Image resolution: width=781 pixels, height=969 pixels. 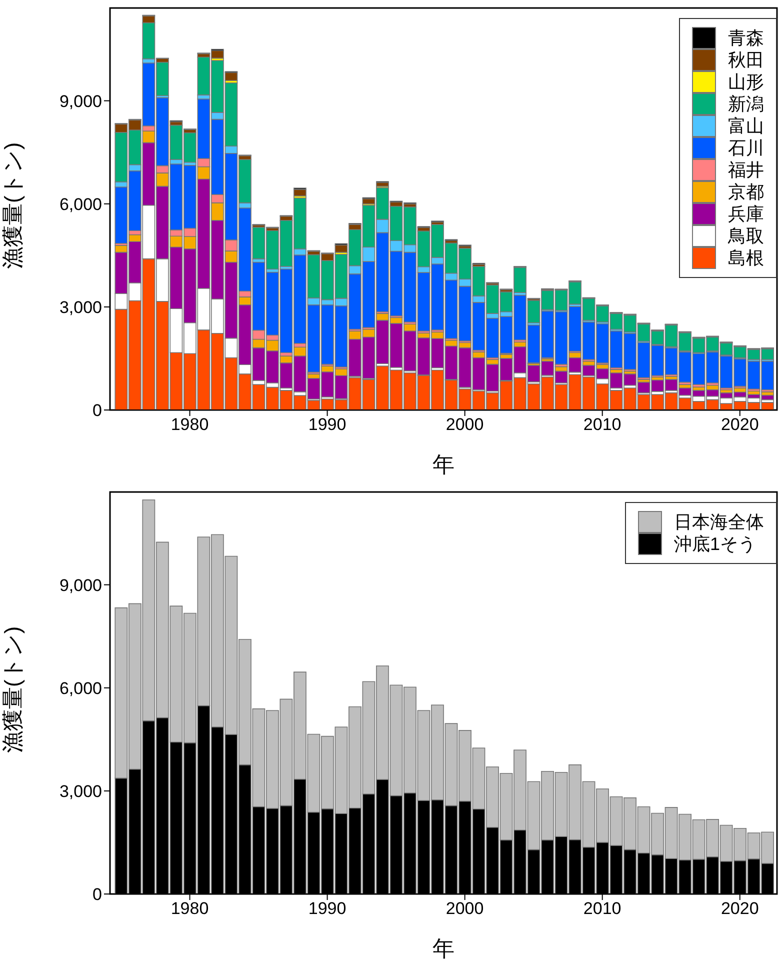 What do you see at coordinates (746, 38) in the screenshot?
I see `legend-label: 青森` at bounding box center [746, 38].